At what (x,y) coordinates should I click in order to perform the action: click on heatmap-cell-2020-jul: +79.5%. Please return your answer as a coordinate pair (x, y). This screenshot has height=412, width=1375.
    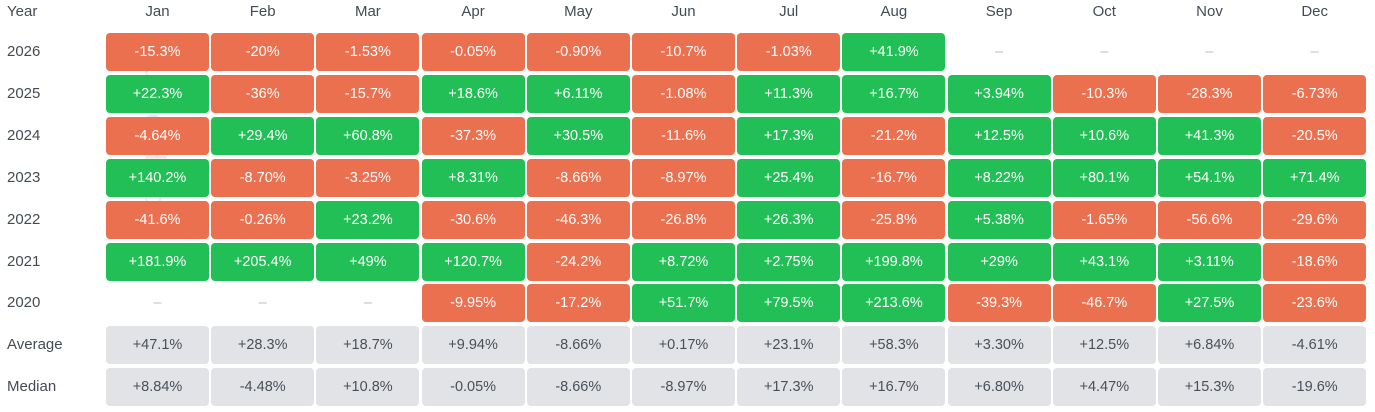
    Looking at the image, I should click on (789, 303).